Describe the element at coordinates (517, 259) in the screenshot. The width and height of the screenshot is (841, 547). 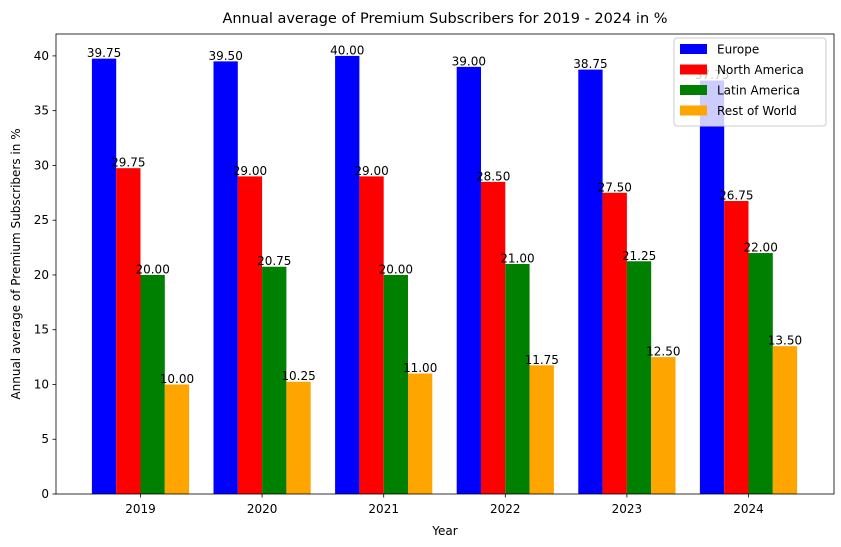
I see `data-label-latin-america-2022: 21.00` at that location.